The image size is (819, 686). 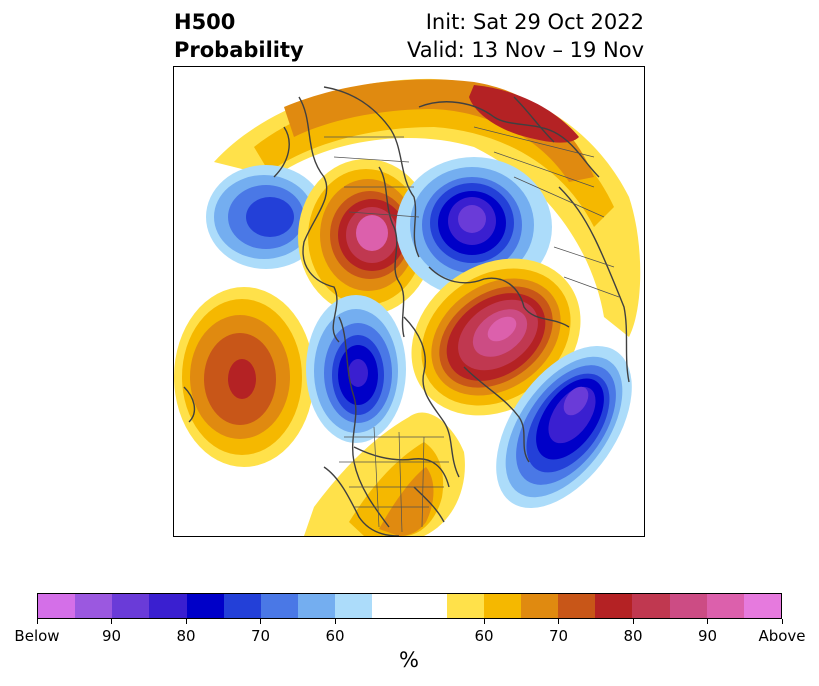 I want to click on title-product: Probability, so click(x=239, y=50).